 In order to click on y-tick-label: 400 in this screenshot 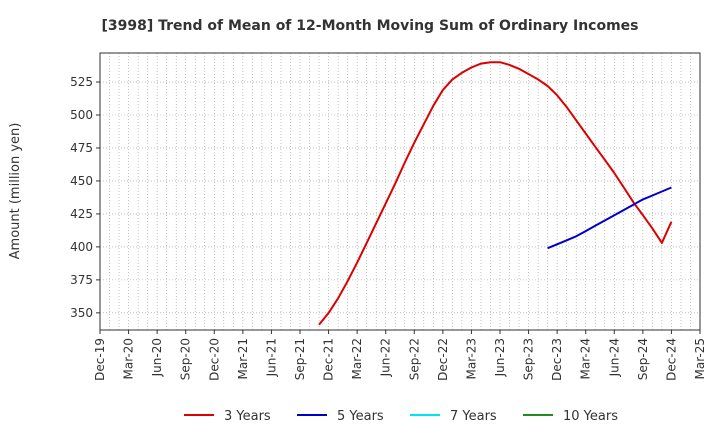, I will do `click(81, 247)`.